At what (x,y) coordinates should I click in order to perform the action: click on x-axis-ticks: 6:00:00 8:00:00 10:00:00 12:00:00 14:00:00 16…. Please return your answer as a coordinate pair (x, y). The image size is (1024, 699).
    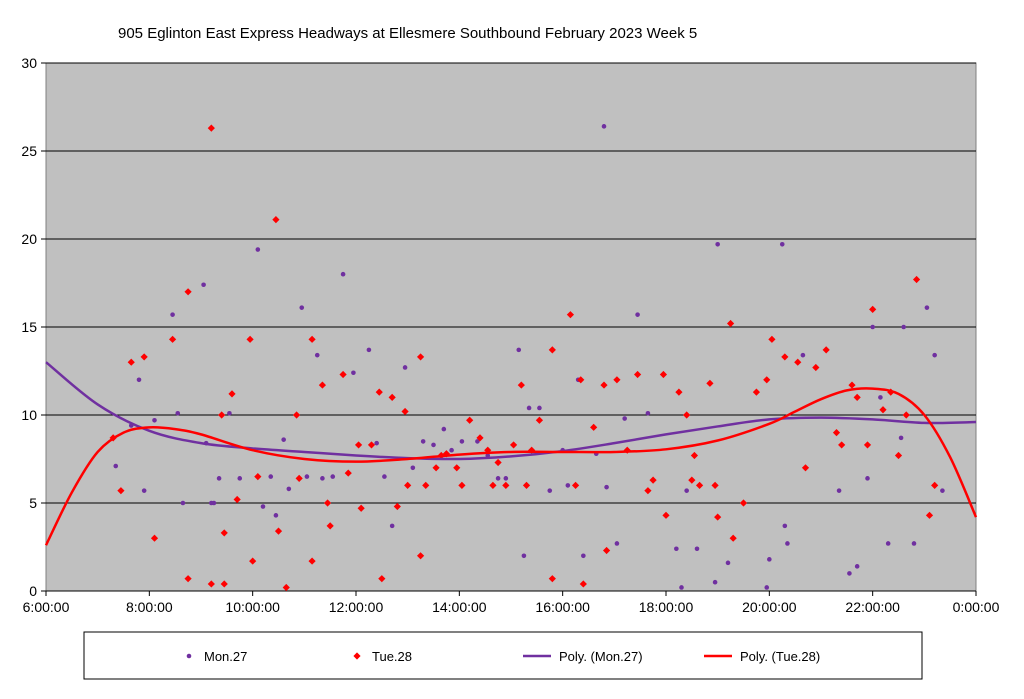
    Looking at the image, I should click on (511, 602).